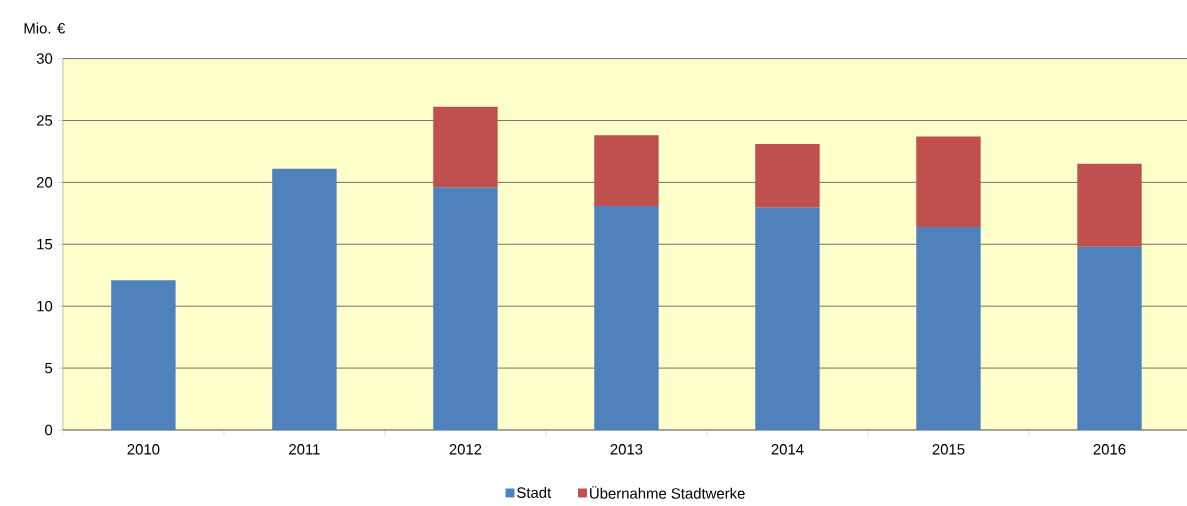  Describe the element at coordinates (626, 449) in the screenshot. I see `x-tick-label: 2013` at that location.